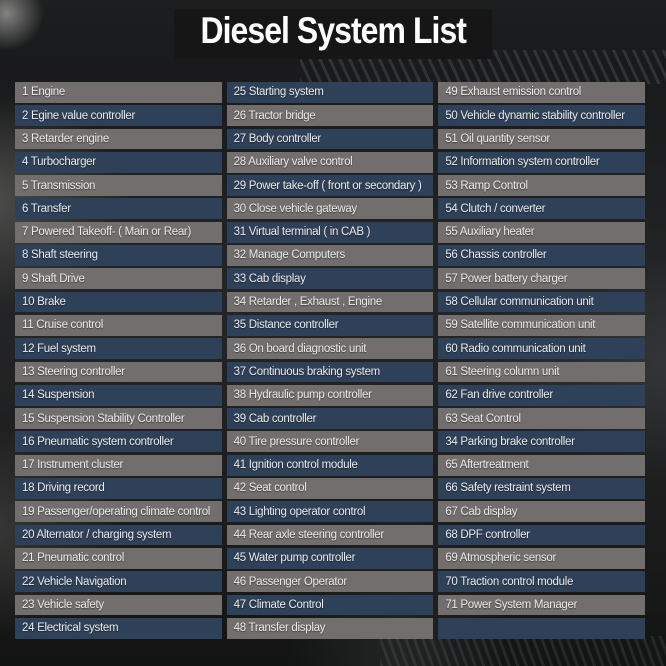  Describe the element at coordinates (118, 209) in the screenshot. I see `list-item: 6 Transfer` at that location.